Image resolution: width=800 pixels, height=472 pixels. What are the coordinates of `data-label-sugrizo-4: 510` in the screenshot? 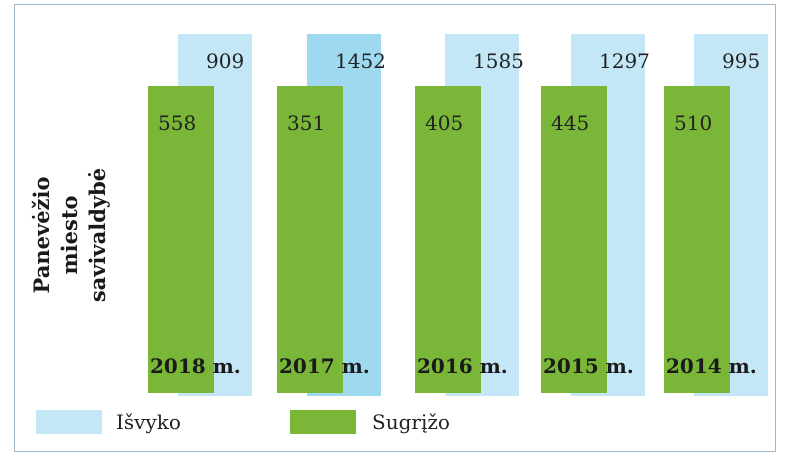 It's located at (693, 123).